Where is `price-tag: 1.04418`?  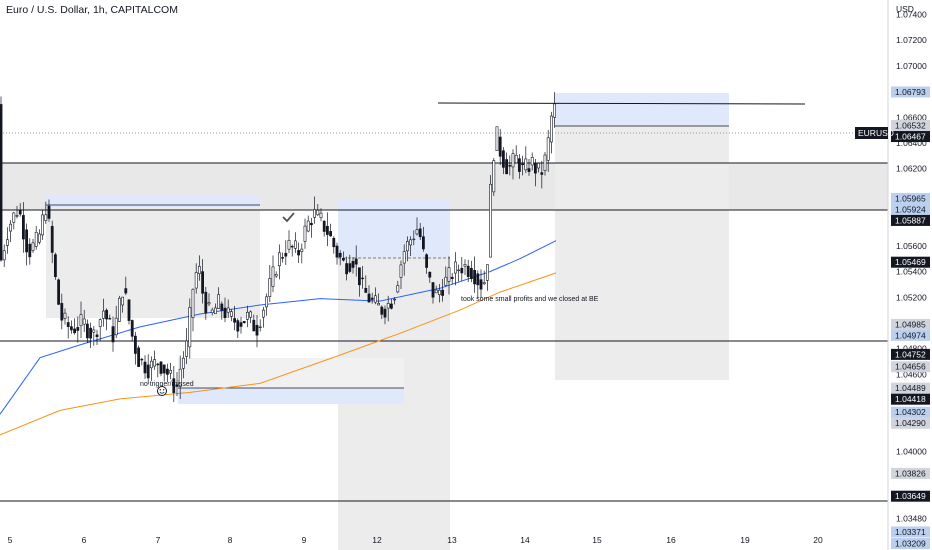
price-tag: 1.04418 is located at coordinates (910, 399).